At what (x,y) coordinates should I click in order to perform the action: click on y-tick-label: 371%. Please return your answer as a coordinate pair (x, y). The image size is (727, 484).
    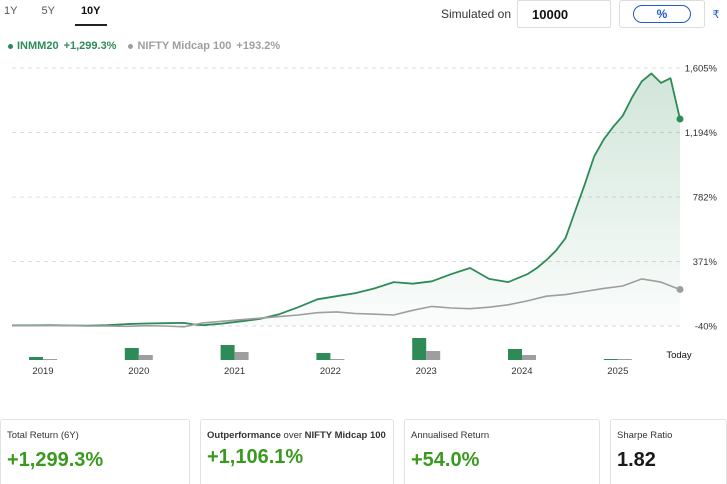
    Looking at the image, I should click on (705, 262).